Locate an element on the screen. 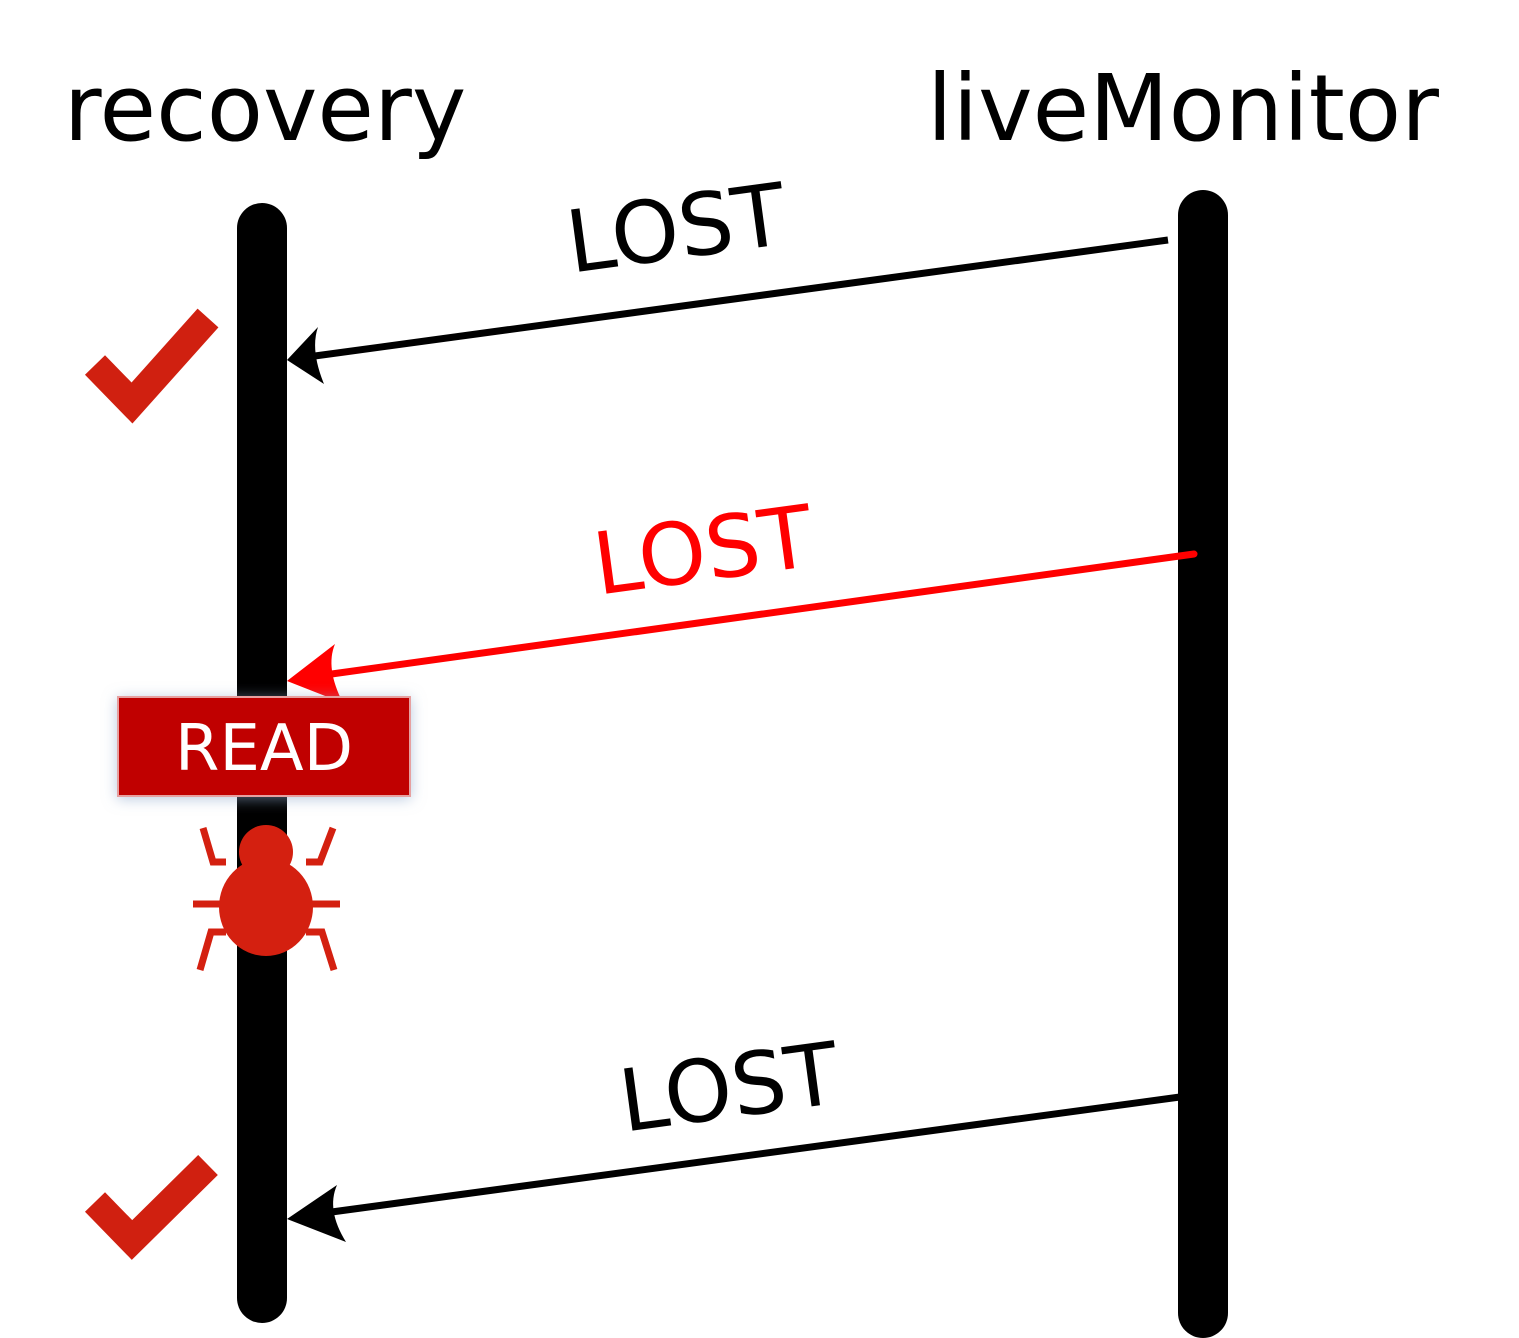 The image size is (1519, 1338). message-2: LOST is located at coordinates (742, 595).